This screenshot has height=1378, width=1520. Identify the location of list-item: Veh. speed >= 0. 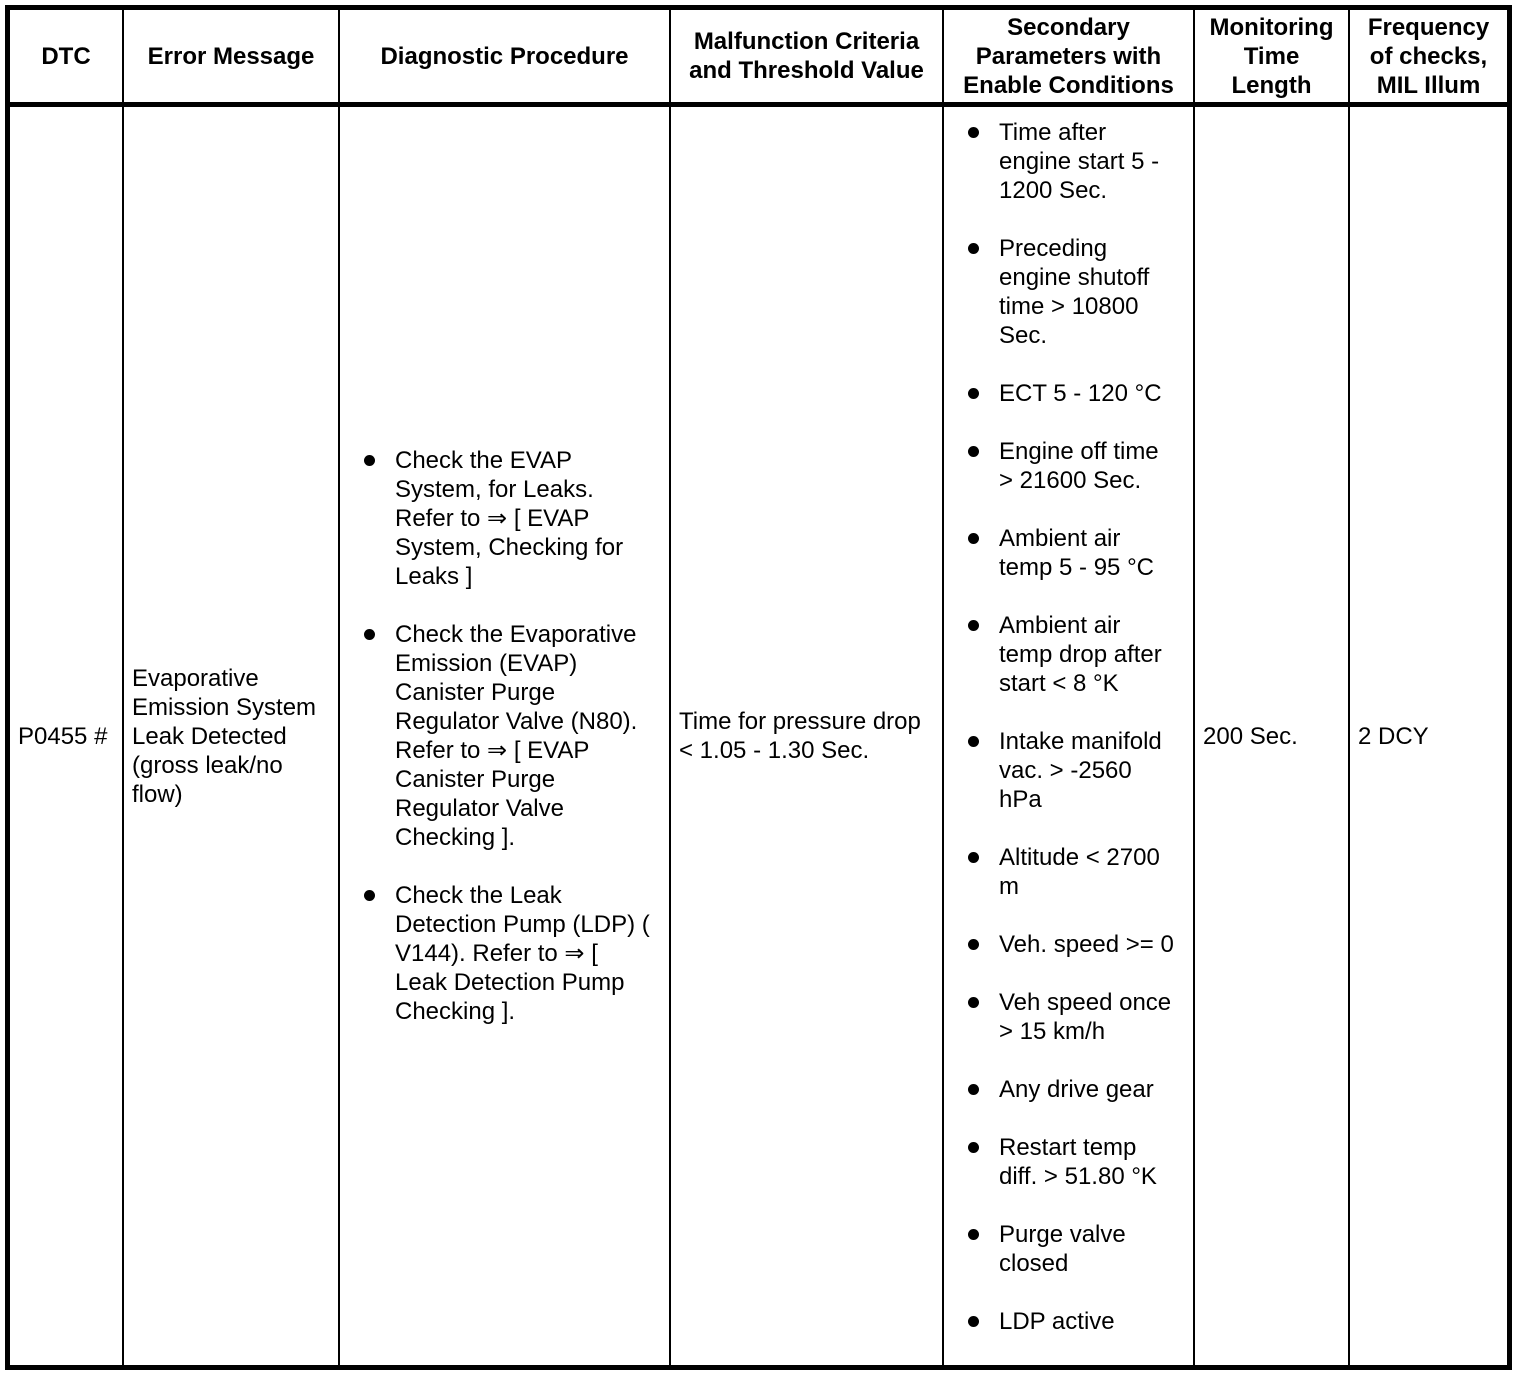
(1076, 944).